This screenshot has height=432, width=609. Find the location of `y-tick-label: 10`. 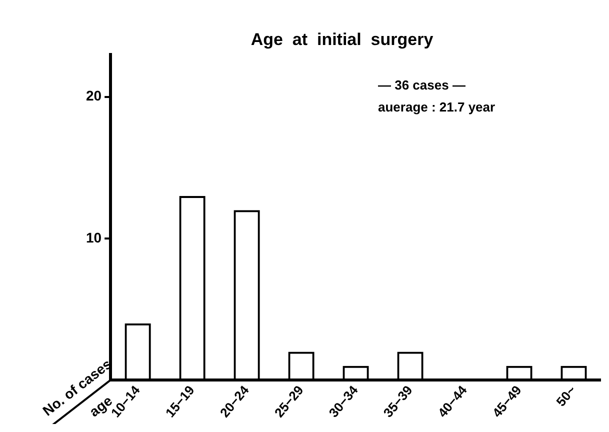

y-tick-label: 10 is located at coordinates (94, 237).